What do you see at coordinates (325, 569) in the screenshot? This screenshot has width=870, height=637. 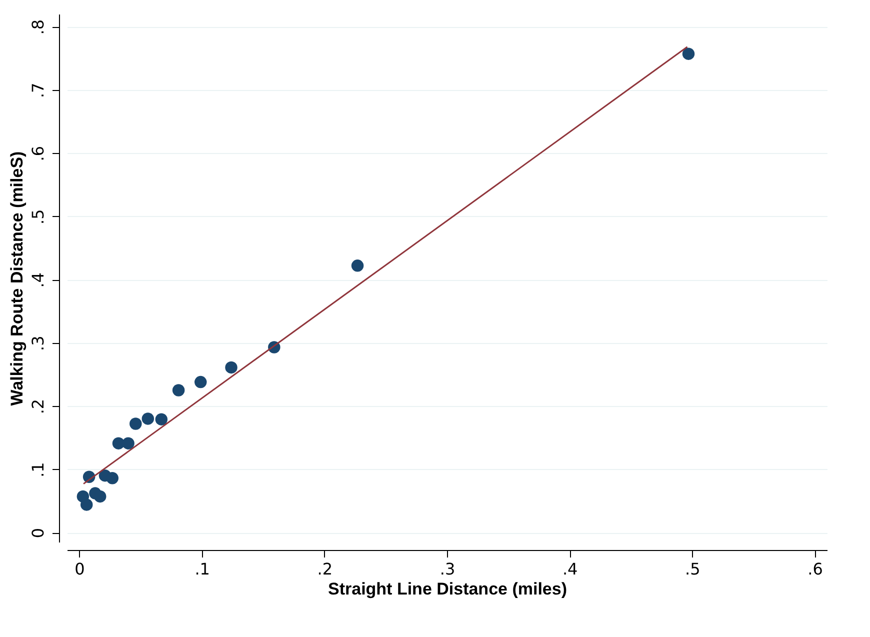 I see `x-tick-label: .2` at bounding box center [325, 569].